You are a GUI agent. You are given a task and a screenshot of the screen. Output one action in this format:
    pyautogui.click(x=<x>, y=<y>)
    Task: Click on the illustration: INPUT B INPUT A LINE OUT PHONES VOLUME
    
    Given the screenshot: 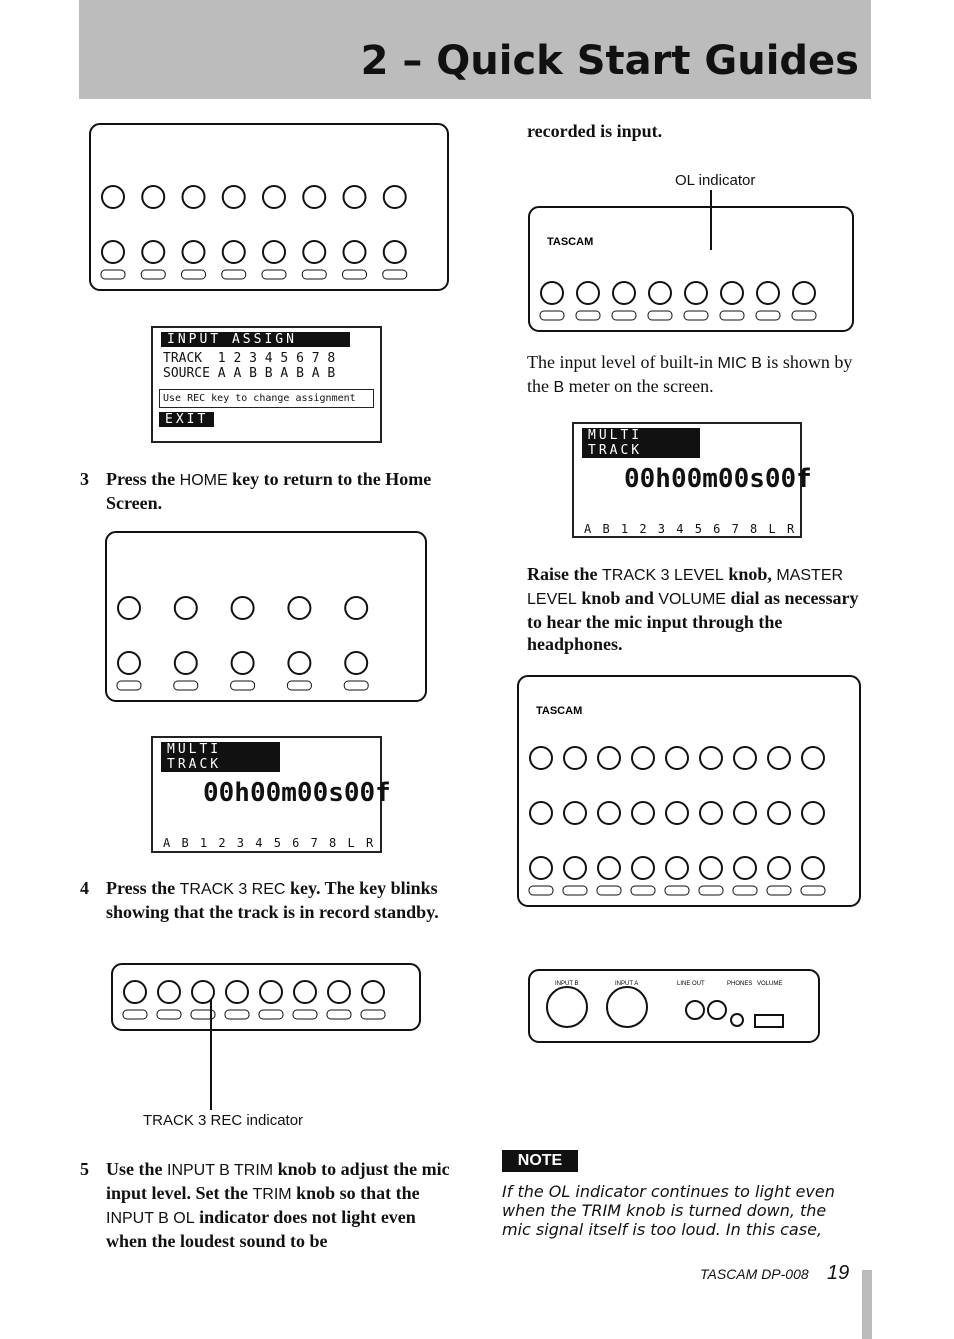 What is the action you would take?
    pyautogui.click(x=674, y=1006)
    